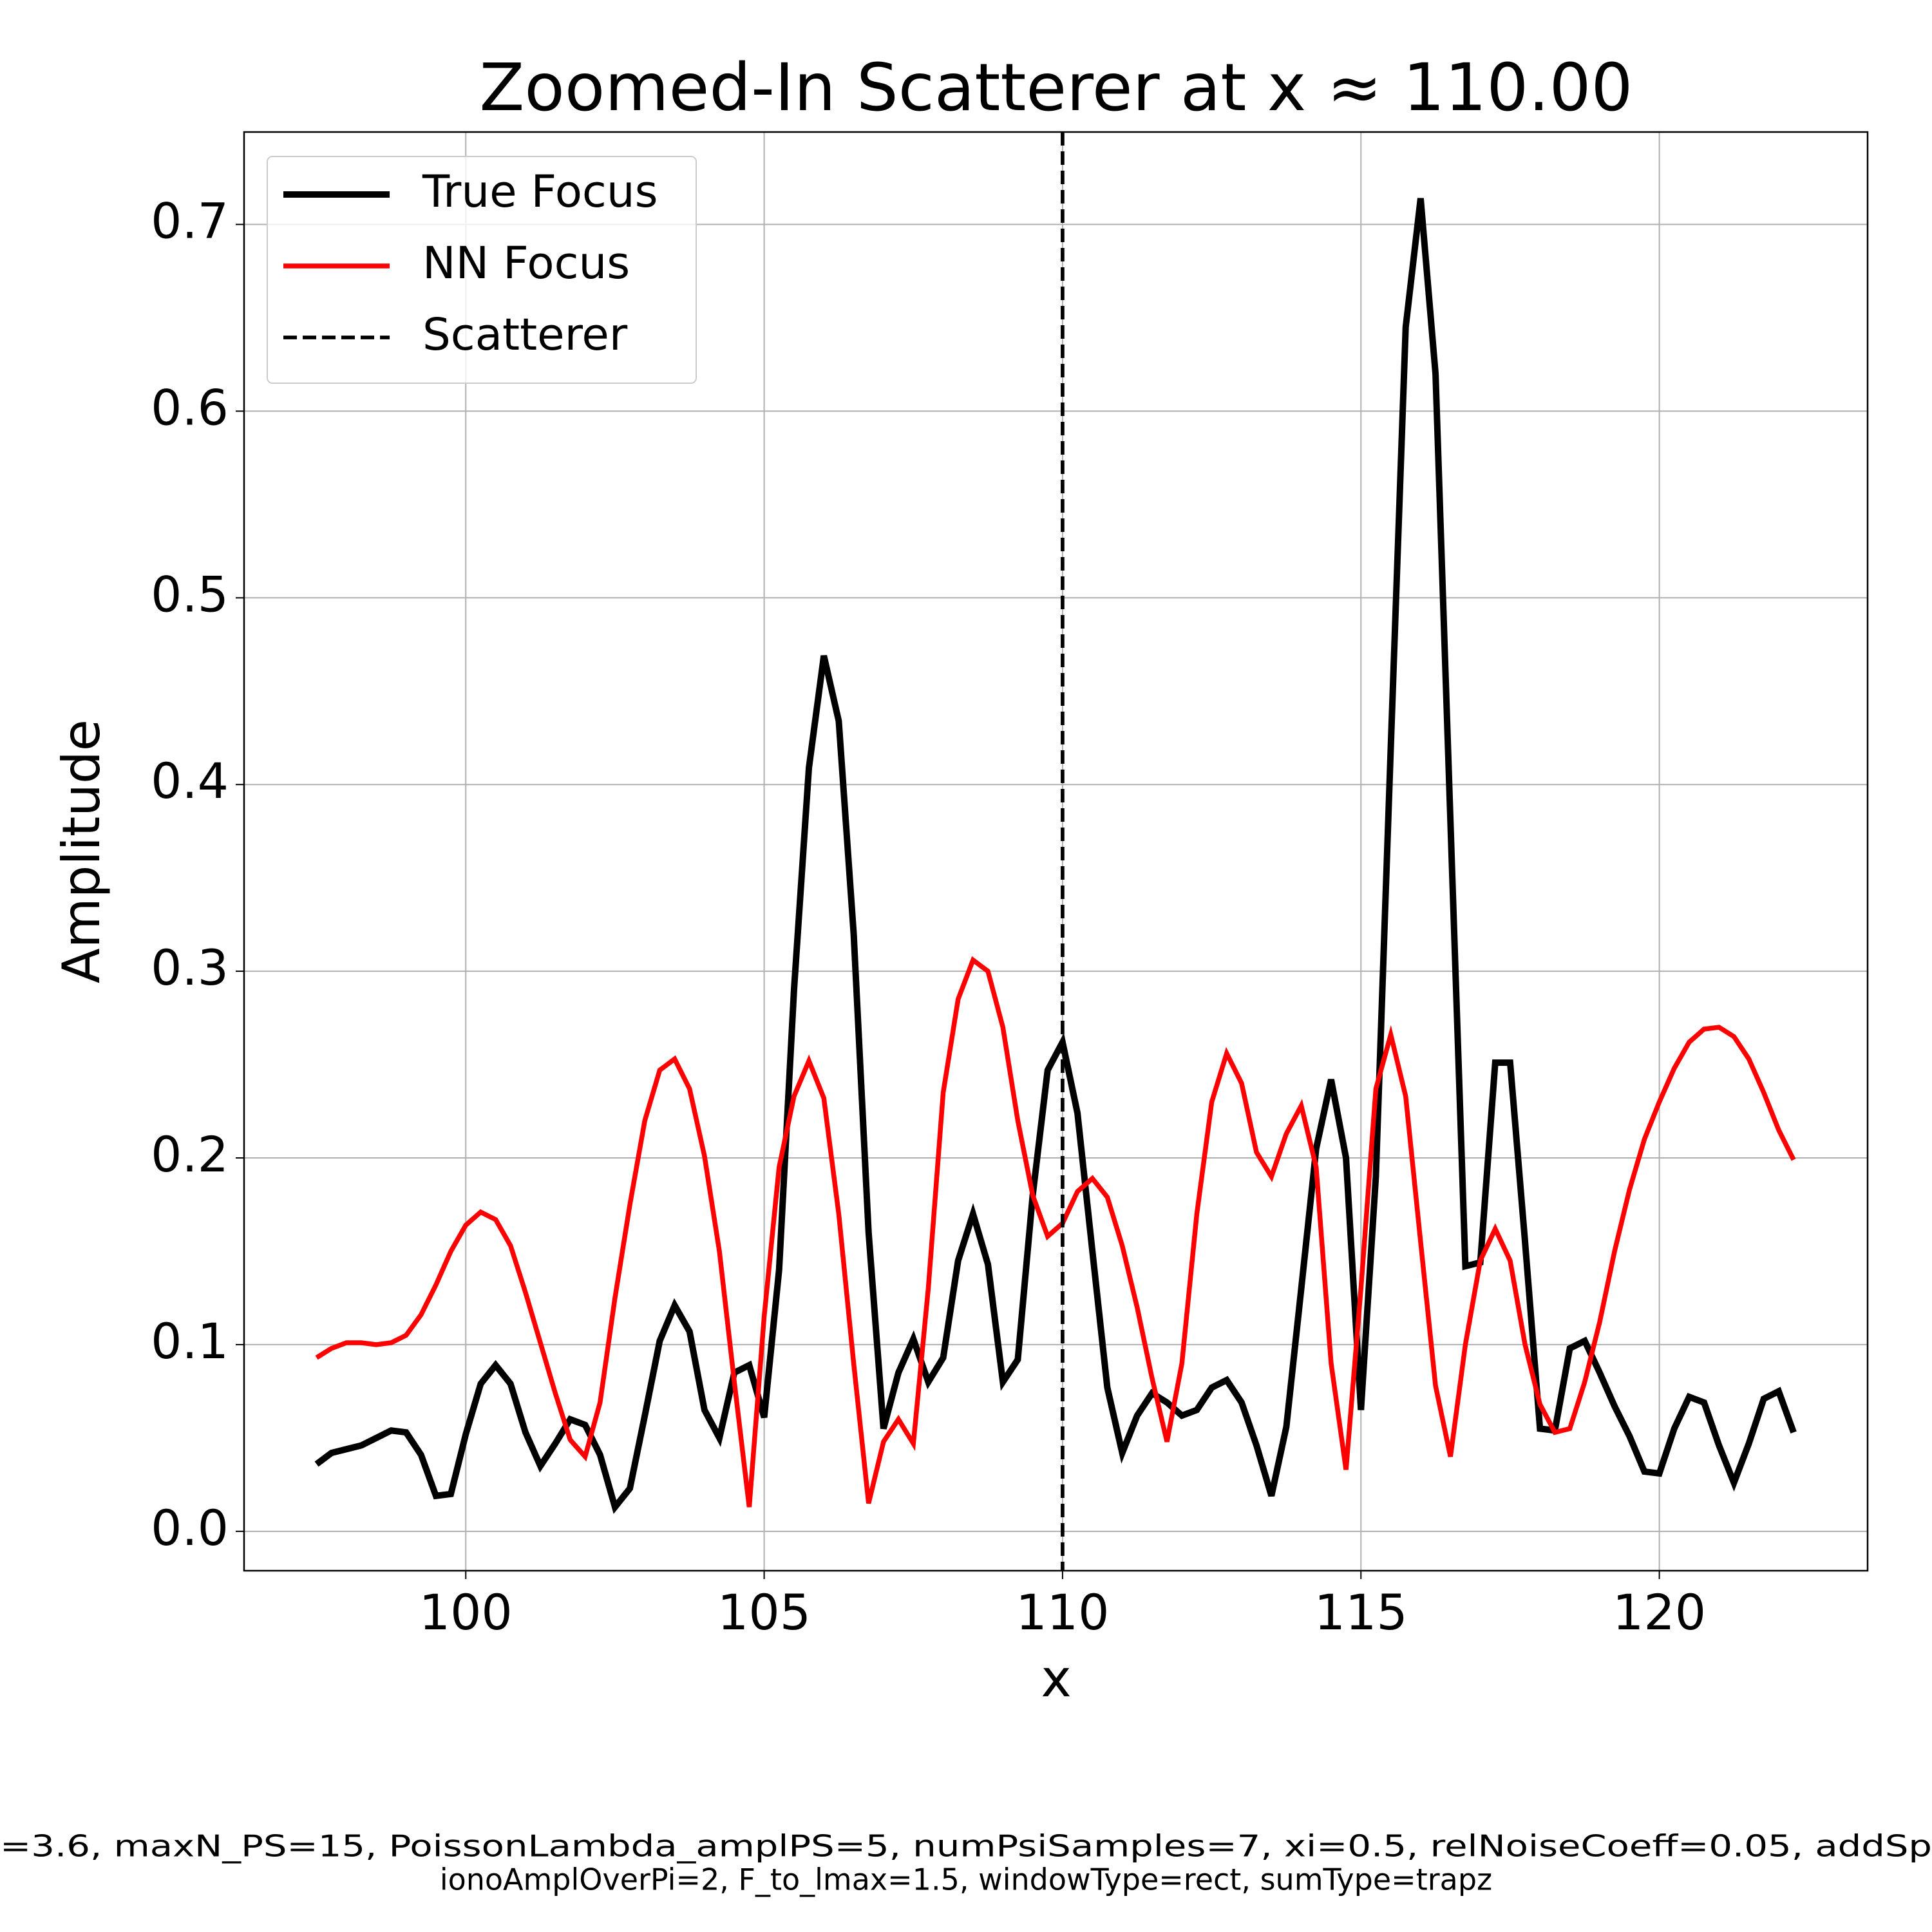 The height and width of the screenshot is (1932, 1932). I want to click on y-axis-label: Amplitude, so click(81, 851).